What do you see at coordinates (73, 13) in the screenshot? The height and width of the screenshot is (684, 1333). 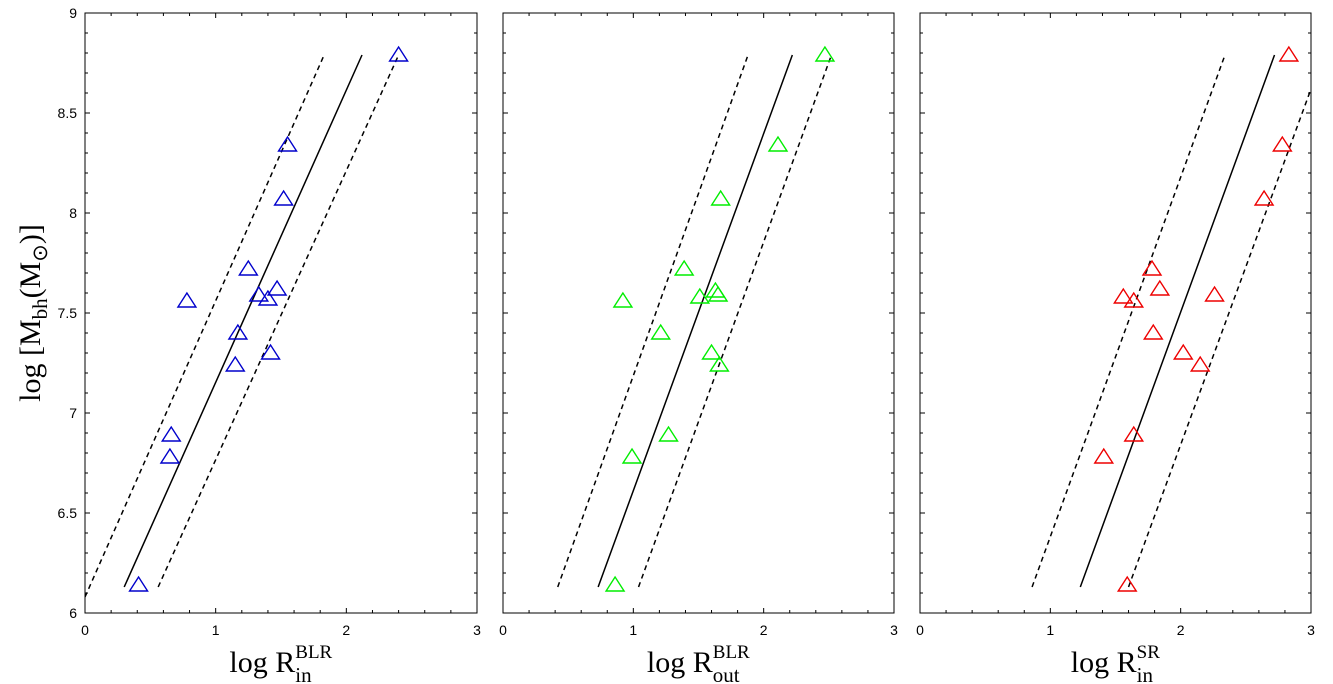 I see `y-tick-label: 9` at bounding box center [73, 13].